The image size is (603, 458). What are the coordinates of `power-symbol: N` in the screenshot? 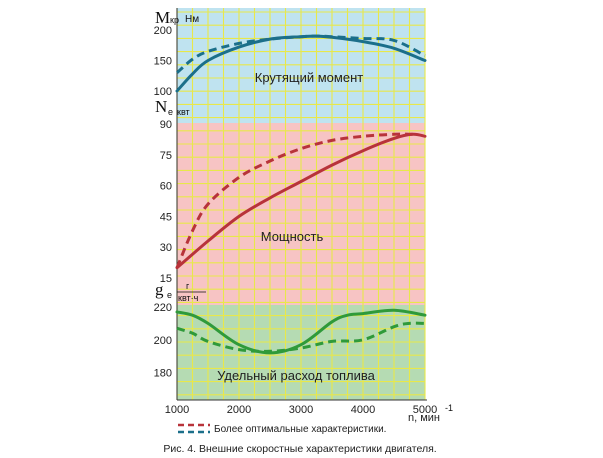 It's located at (161, 106).